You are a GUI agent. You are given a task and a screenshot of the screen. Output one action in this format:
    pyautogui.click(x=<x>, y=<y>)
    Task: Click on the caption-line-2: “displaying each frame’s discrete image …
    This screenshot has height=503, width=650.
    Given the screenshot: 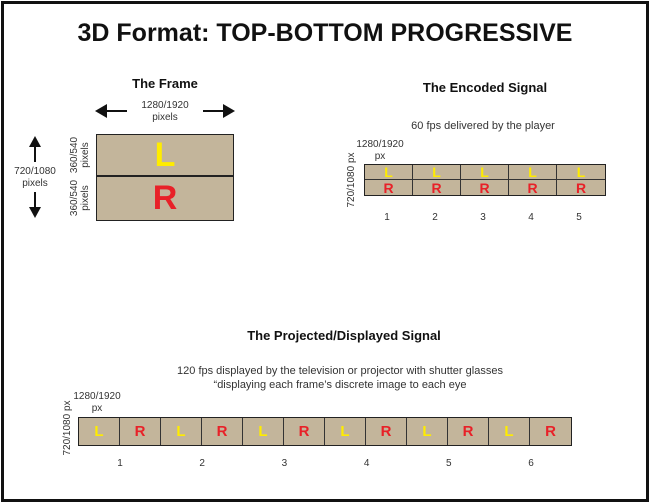 What is the action you would take?
    pyautogui.click(x=340, y=385)
    